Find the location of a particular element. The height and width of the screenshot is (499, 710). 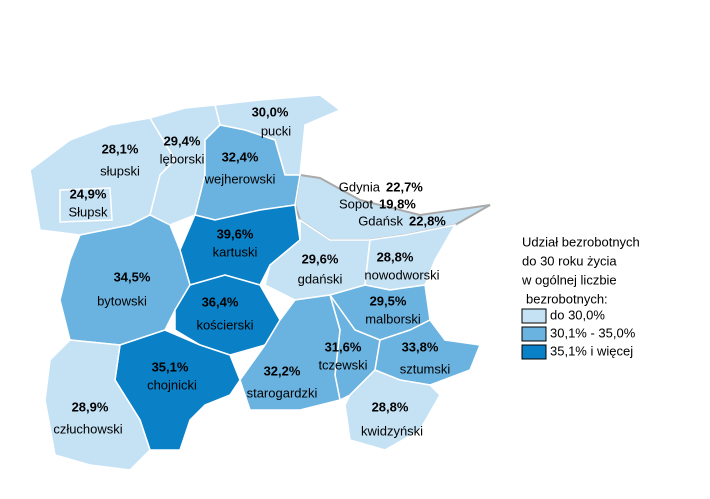

region-name: słupski is located at coordinates (120, 170).